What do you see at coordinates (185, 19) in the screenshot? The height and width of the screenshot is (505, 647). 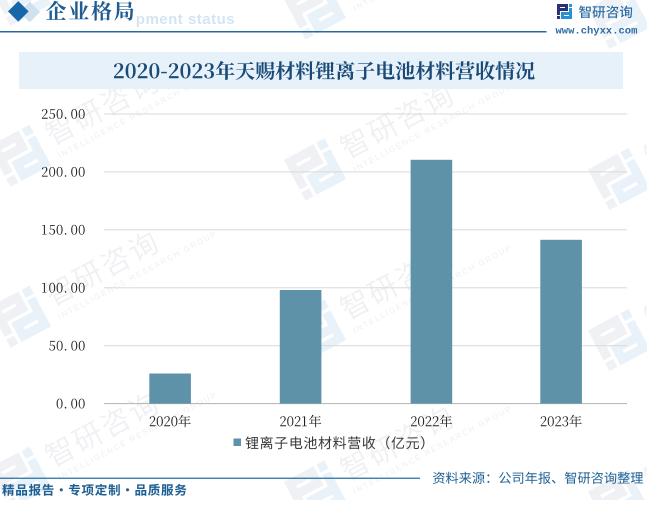 I see `svg-text: pment status` at bounding box center [185, 19].